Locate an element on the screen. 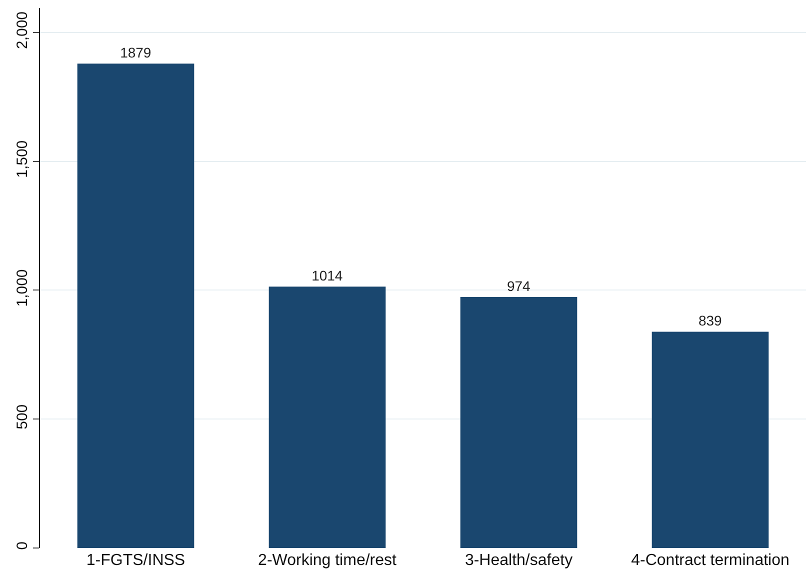 The height and width of the screenshot is (576, 810). data-label: 1014 is located at coordinates (327, 276).